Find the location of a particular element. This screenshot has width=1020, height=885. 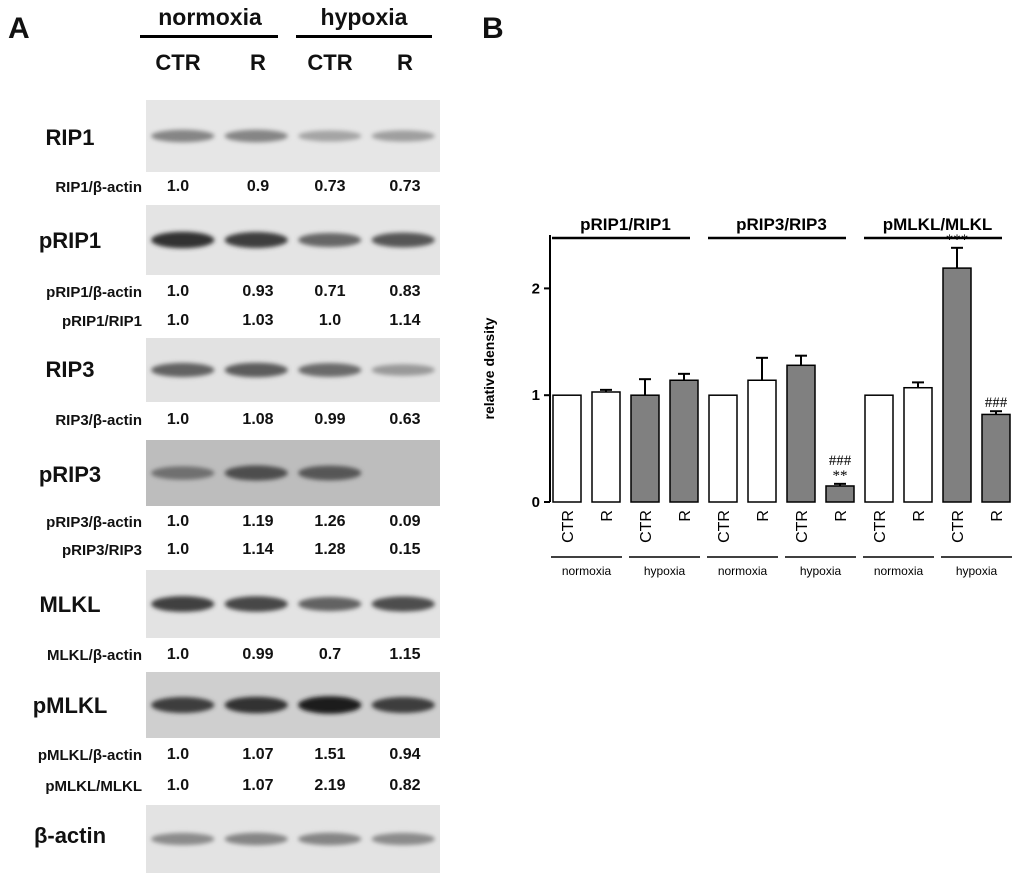

blot-label-rip3: RIP3 is located at coordinates (70, 369).